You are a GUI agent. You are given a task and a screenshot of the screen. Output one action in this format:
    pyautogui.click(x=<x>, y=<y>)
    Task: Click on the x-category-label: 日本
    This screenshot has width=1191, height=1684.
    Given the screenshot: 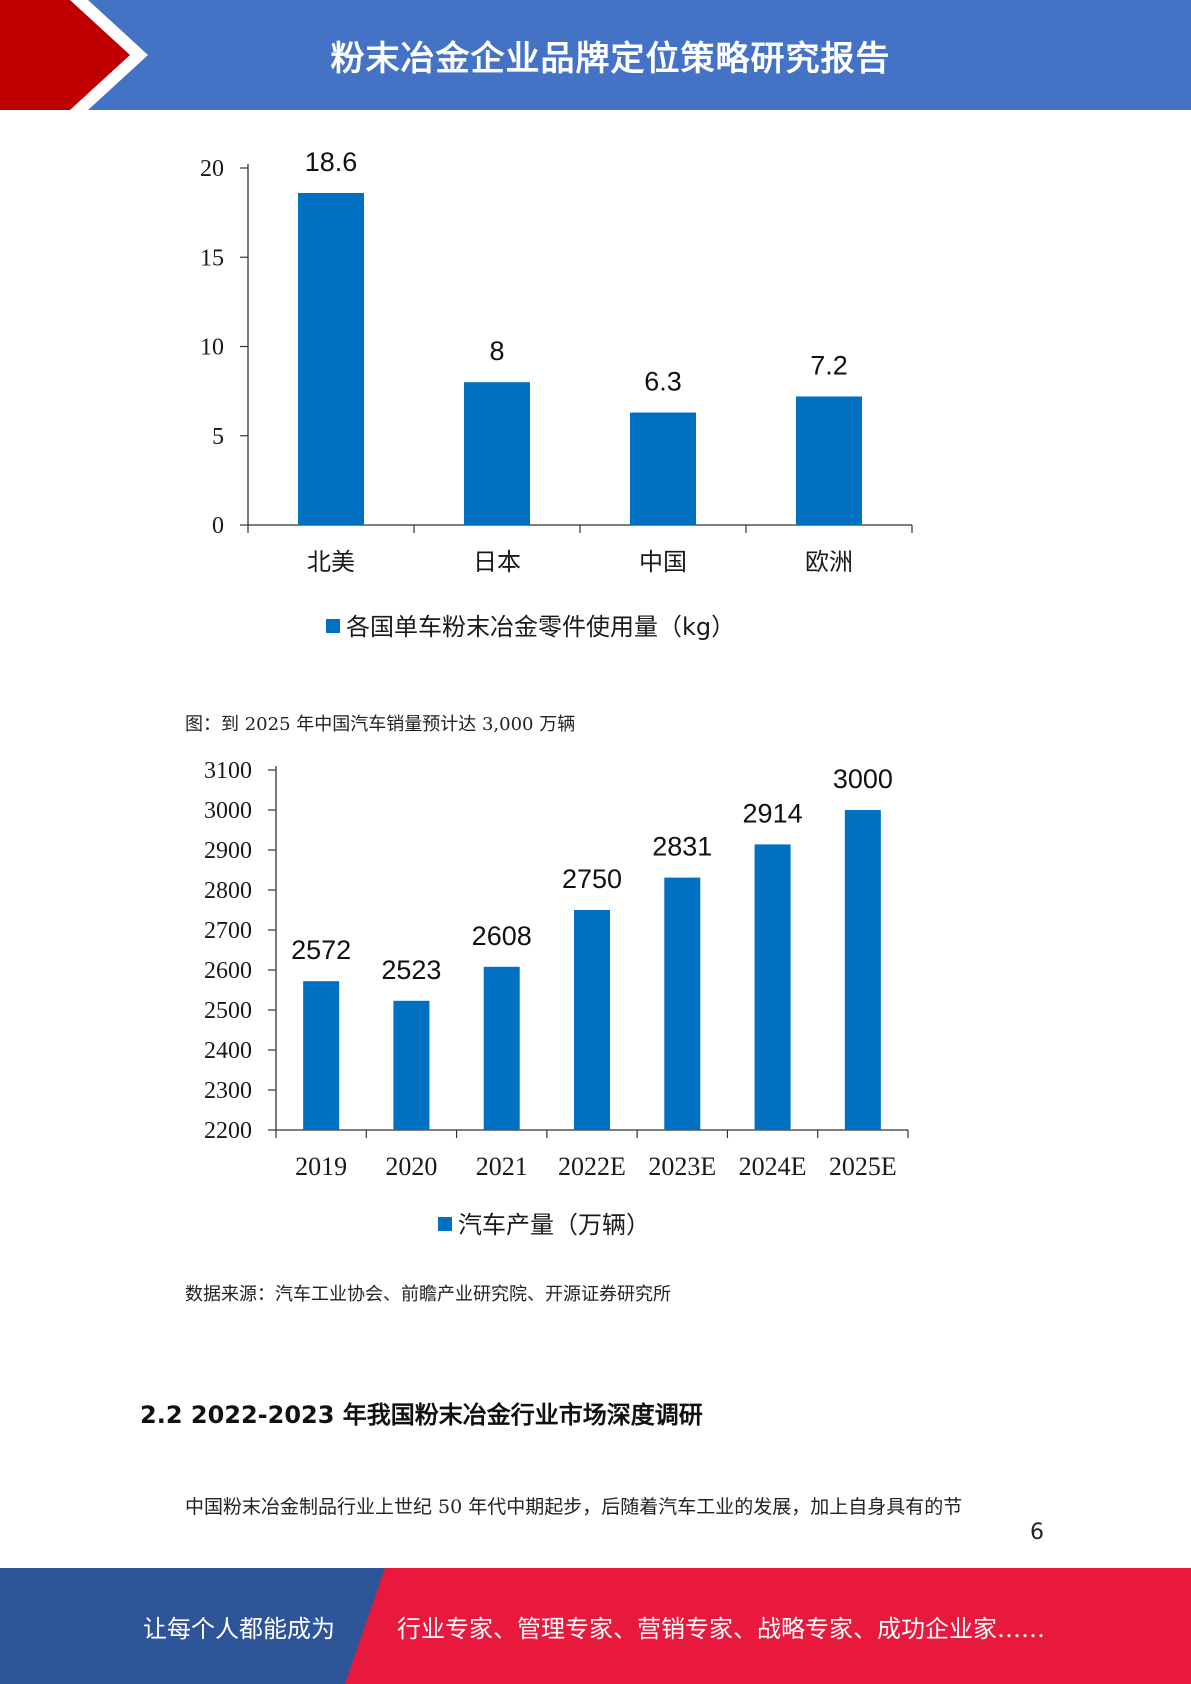 What is the action you would take?
    pyautogui.click(x=497, y=562)
    